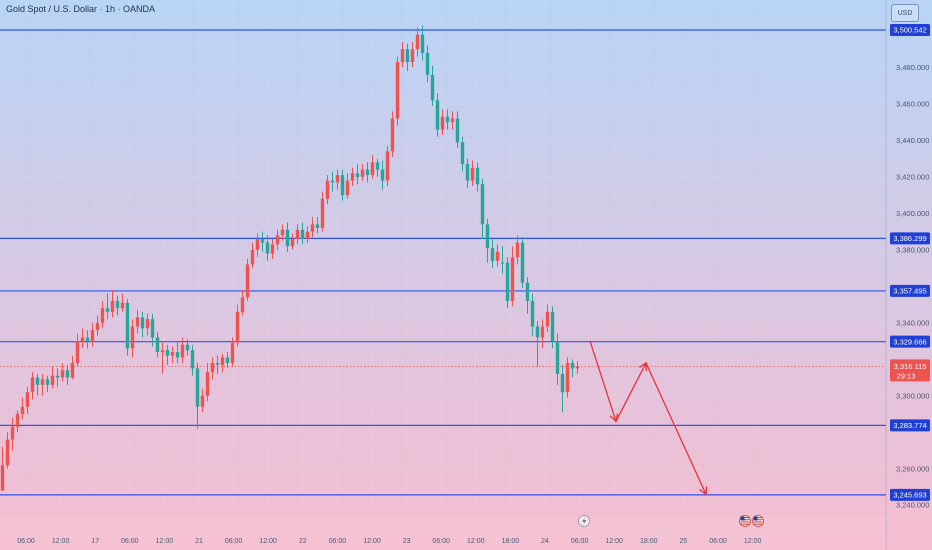 The image size is (932, 550). Describe the element at coordinates (910, 370) in the screenshot. I see `current-price-tag` at that location.